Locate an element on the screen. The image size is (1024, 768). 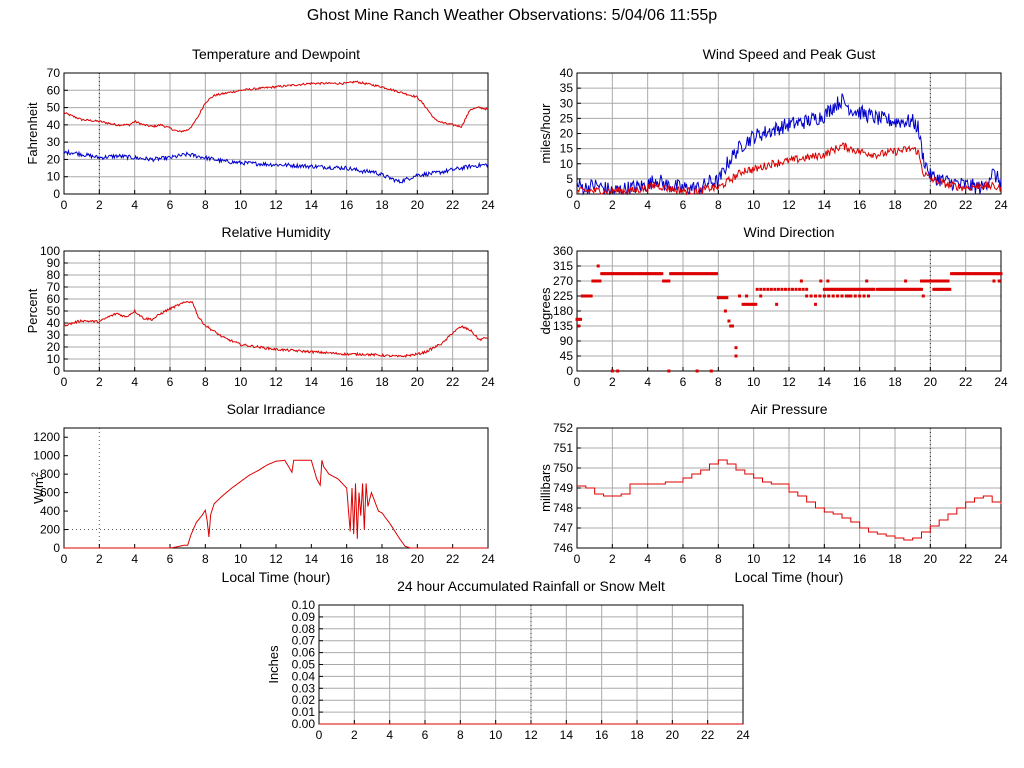
y-tick-label: 5 is located at coordinates (569, 179).